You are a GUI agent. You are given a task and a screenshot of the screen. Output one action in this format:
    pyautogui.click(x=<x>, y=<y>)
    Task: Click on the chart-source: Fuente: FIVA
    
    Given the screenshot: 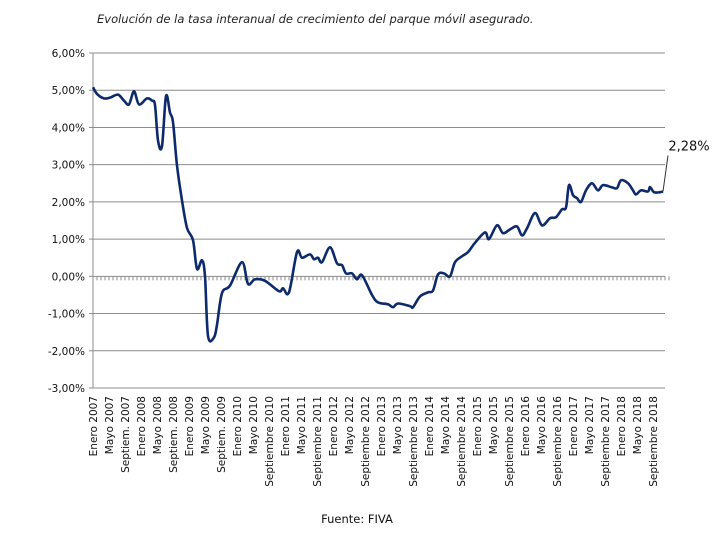 What is the action you would take?
    pyautogui.click(x=357, y=519)
    